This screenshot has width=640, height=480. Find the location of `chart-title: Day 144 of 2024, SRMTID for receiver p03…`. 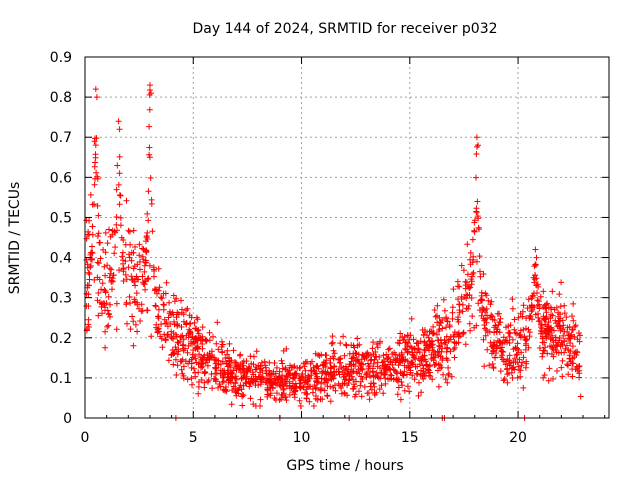

chart-title: Day 144 of 2024, SRMTID for receiver p03… is located at coordinates (344, 29).